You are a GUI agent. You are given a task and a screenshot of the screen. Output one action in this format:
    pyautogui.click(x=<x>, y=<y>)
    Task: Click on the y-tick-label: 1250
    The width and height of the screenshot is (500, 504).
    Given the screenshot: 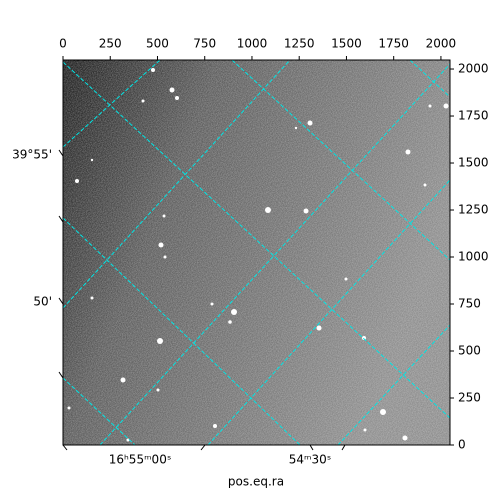 What is the action you would take?
    pyautogui.click(x=473, y=210)
    